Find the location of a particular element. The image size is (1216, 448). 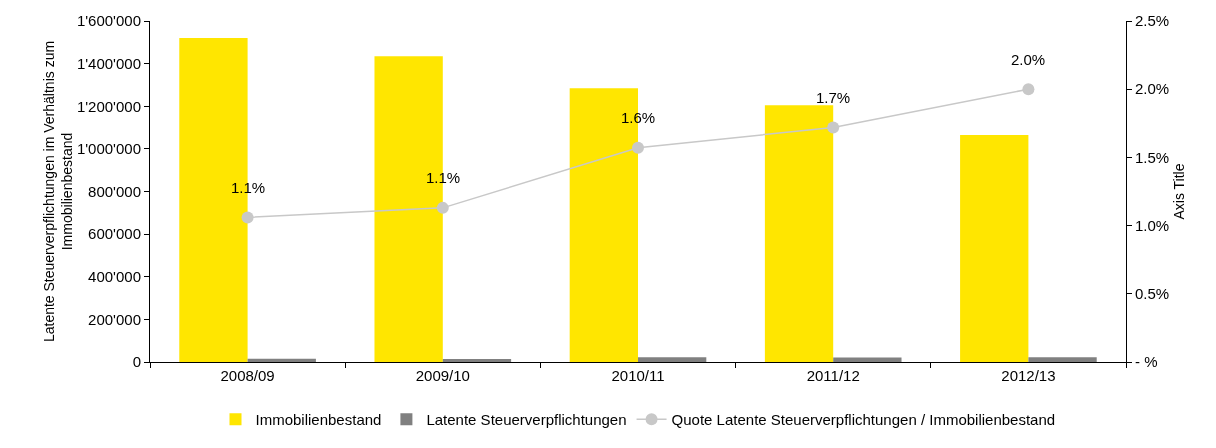

y-tick-label: 1'200'000 is located at coordinates (108, 106).